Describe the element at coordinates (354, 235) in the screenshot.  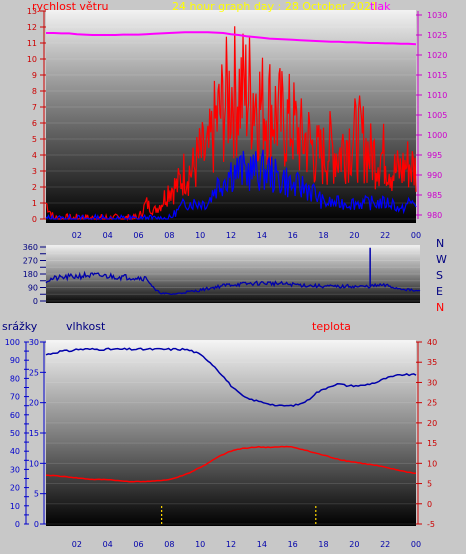
I see `x-tick-label-top-9: 20` at that location.